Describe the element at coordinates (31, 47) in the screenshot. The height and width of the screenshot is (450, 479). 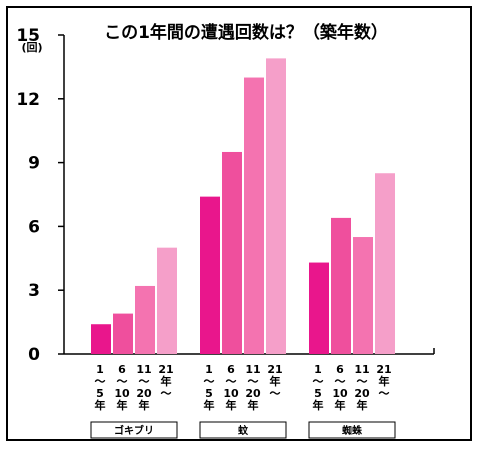
I see `y-axis-unit: (回)` at that location.